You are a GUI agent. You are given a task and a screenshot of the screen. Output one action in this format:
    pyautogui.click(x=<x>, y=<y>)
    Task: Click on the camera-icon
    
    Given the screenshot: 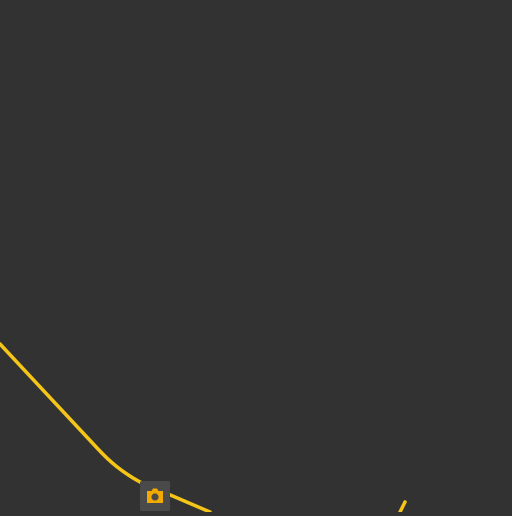 What is the action you would take?
    pyautogui.click(x=155, y=495)
    